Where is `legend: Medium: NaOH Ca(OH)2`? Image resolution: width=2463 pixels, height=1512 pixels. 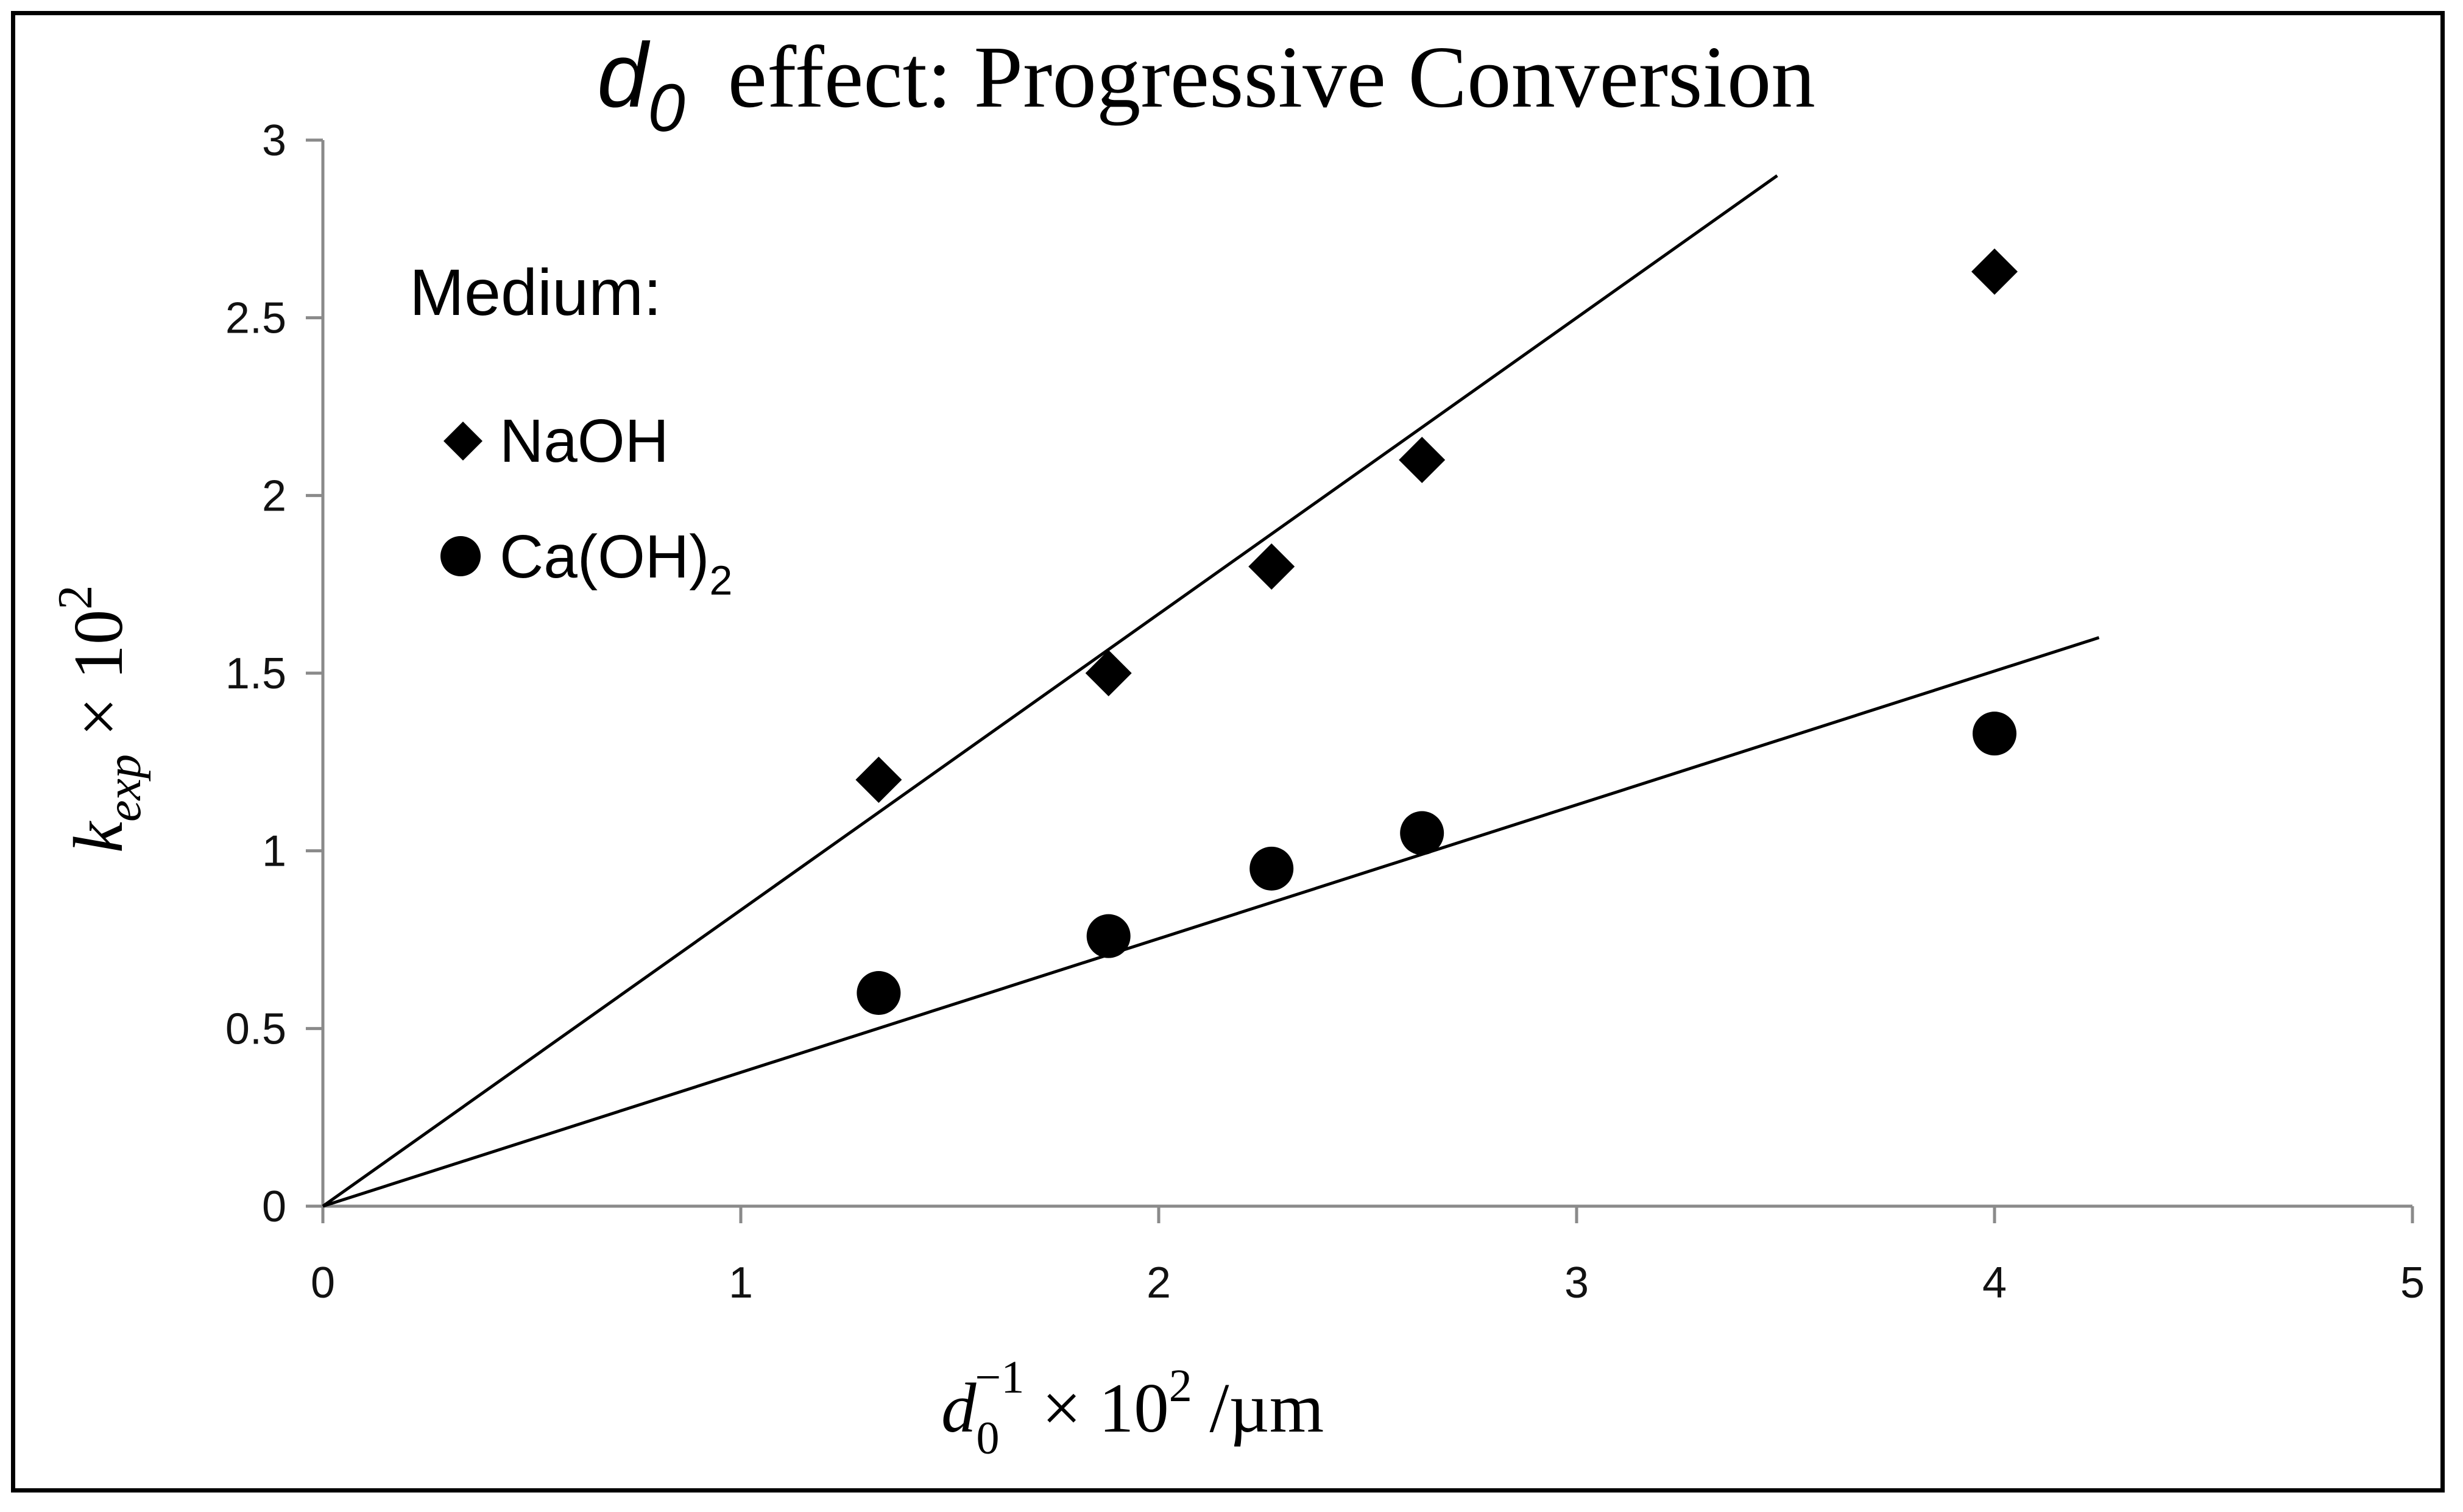 legend: Medium: NaOH Ca(OH)2 is located at coordinates (571, 429).